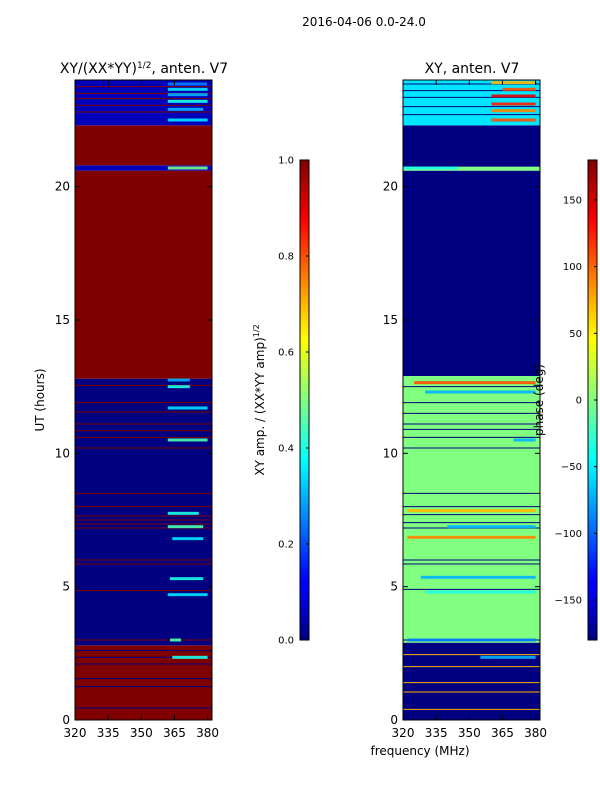 The image size is (600, 800). I want to click on colorbar-tick-label: 0, so click(579, 401).